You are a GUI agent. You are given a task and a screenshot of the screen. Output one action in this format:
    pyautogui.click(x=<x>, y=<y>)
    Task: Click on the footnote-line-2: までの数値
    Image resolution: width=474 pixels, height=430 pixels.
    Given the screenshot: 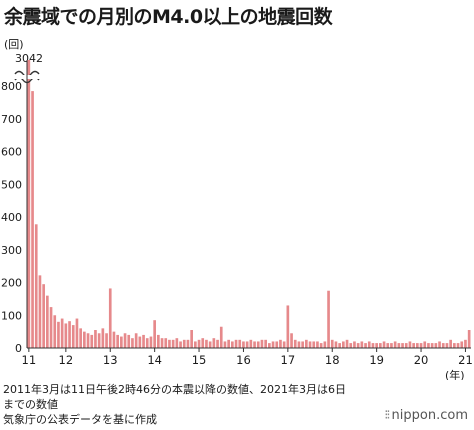 What is the action you would take?
    pyautogui.click(x=30, y=404)
    